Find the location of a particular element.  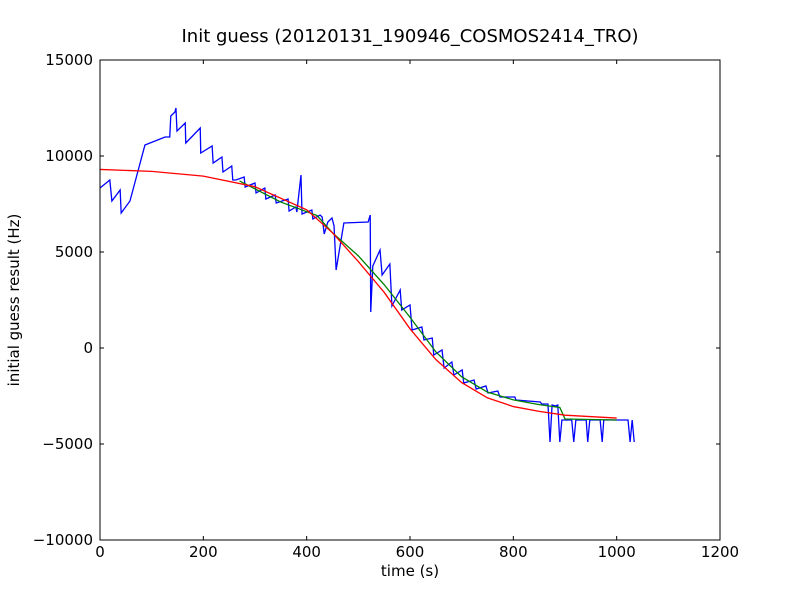

y-tick-label: 10000 is located at coordinates (69, 156).